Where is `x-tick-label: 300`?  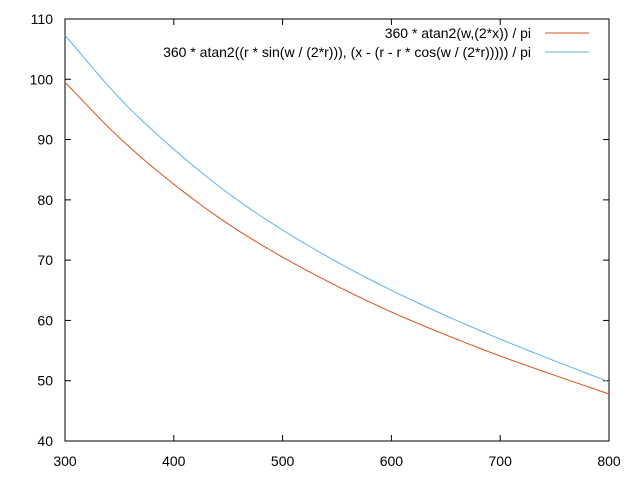
x-tick-label: 300 is located at coordinates (65, 461).